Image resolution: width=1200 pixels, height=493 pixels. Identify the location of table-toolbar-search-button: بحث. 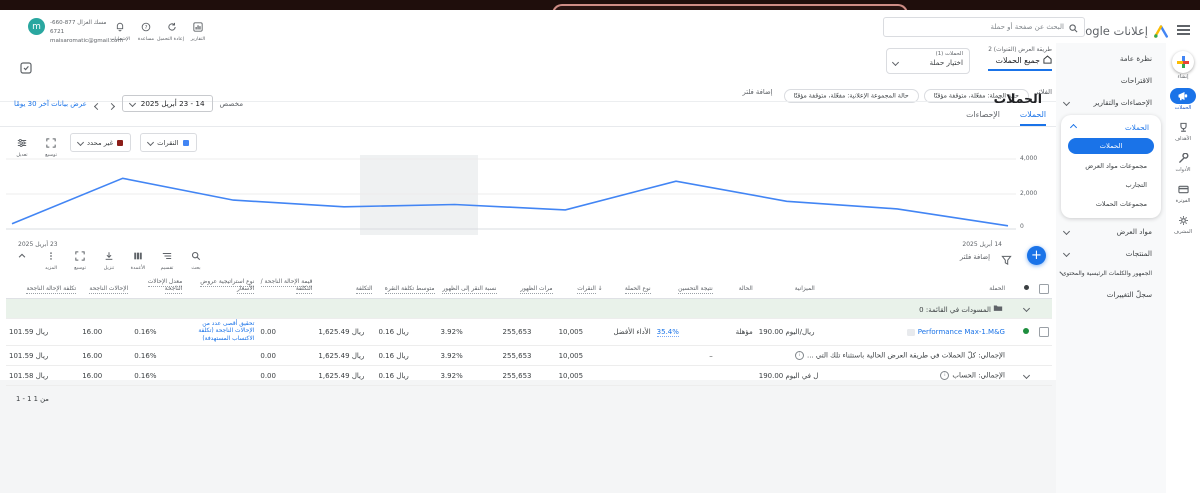
(196, 258).